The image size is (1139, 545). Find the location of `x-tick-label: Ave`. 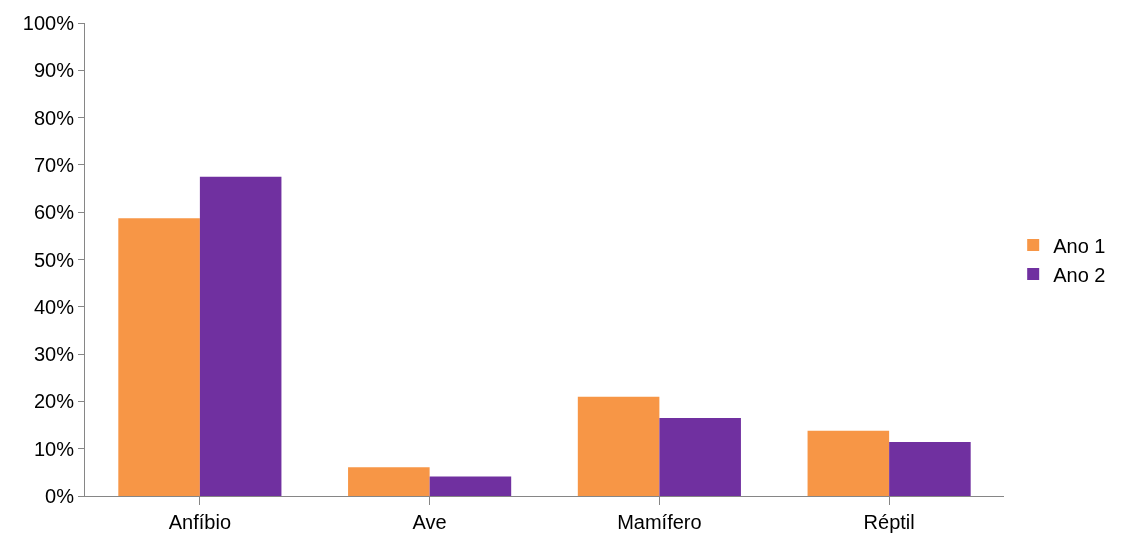

x-tick-label: Ave is located at coordinates (429, 522).